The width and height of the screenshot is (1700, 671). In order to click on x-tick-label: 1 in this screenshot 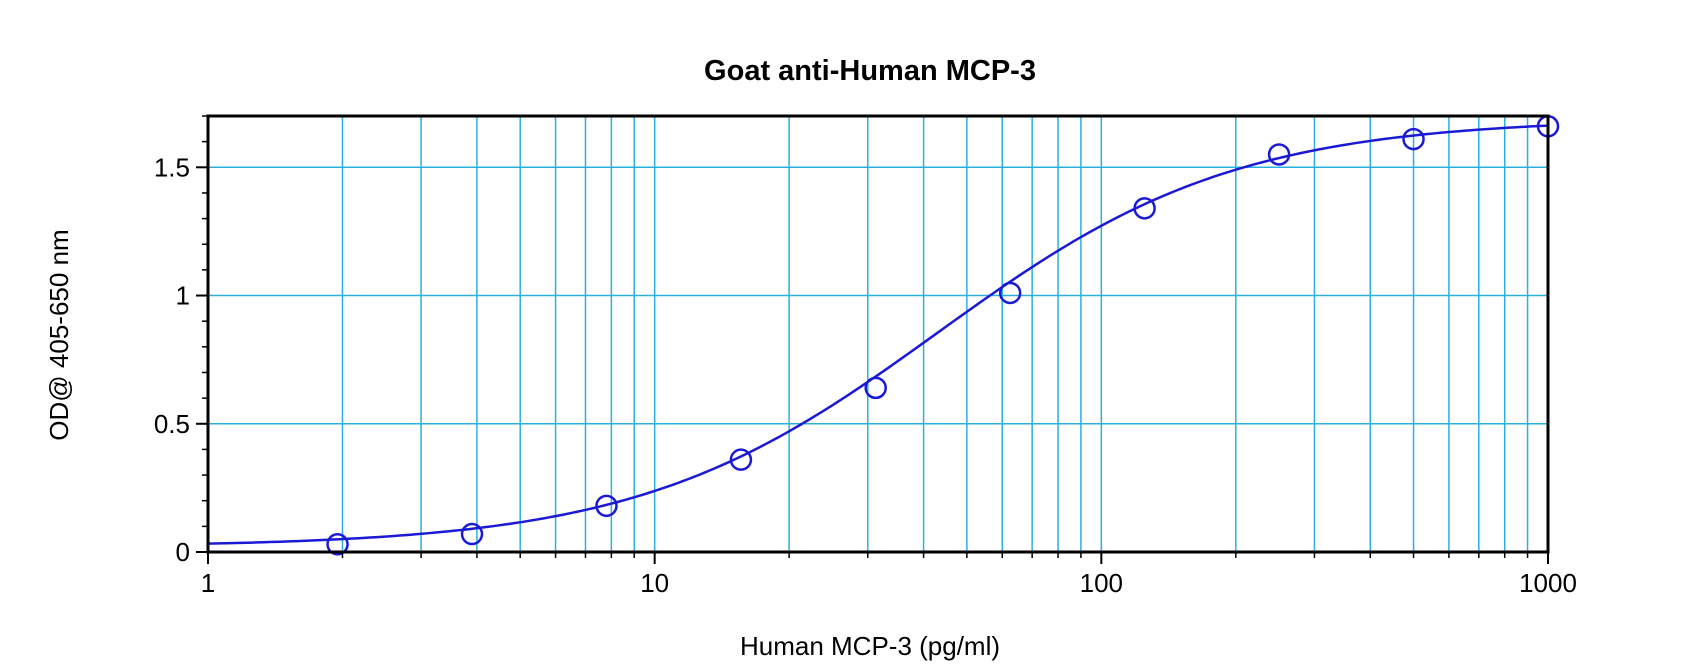, I will do `click(208, 583)`.